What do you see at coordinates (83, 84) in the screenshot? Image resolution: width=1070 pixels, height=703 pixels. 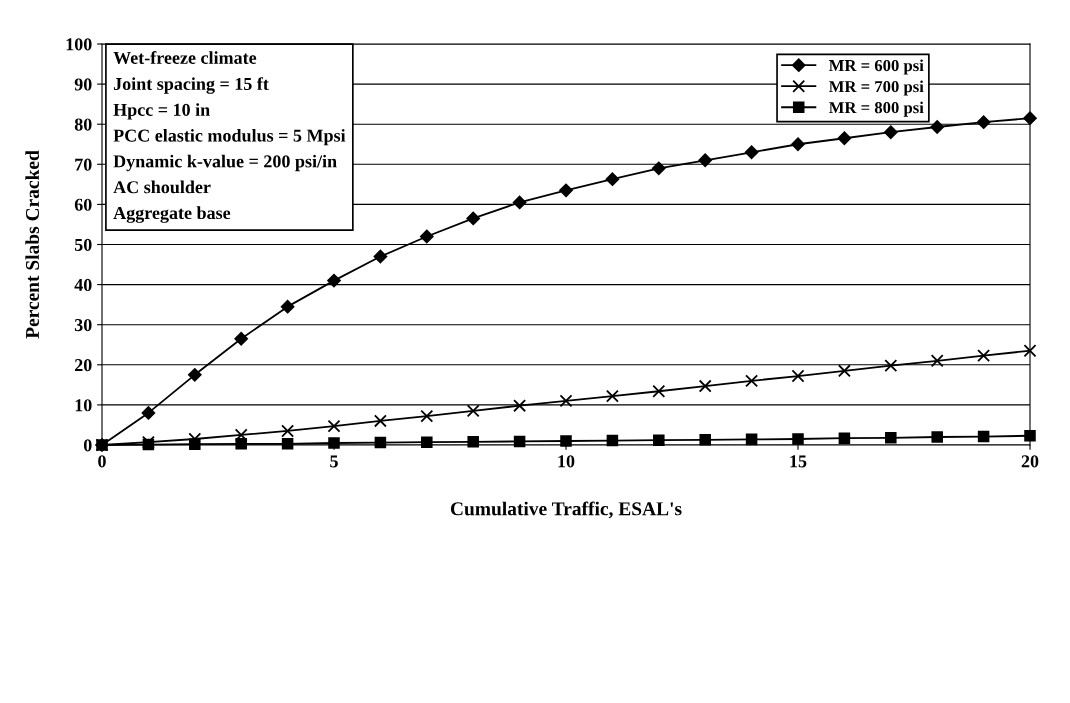 I see `y-tick-label: 90` at bounding box center [83, 84].